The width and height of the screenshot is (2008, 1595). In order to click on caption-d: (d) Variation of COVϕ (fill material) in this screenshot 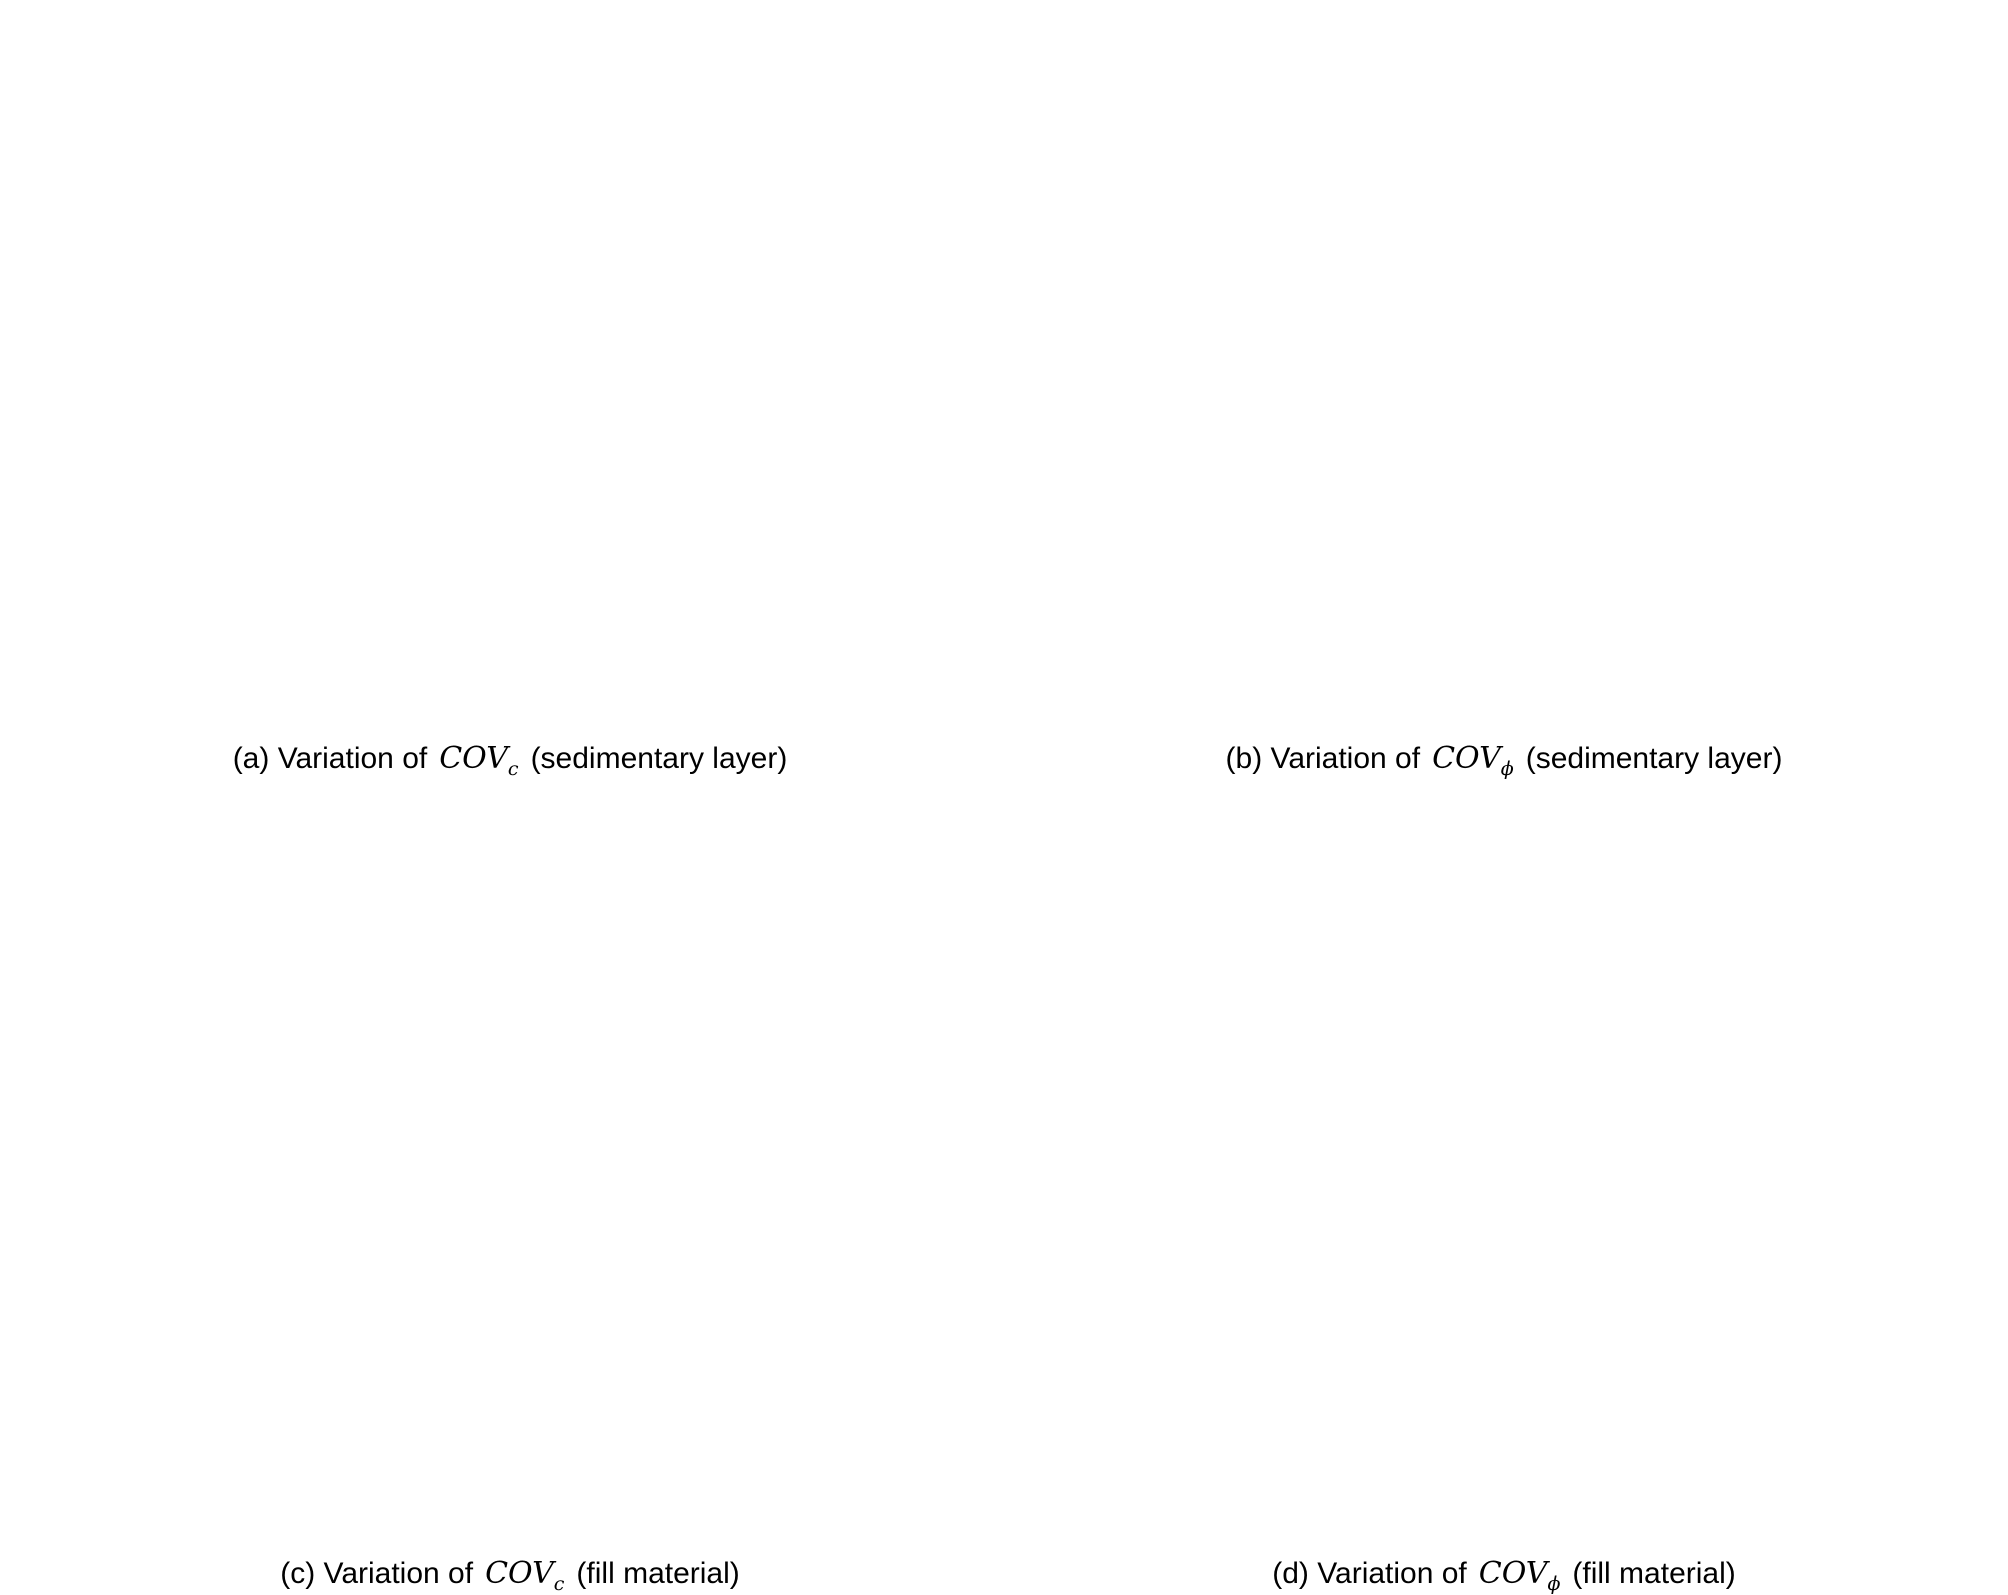, I will do `click(1504, 1575)`.